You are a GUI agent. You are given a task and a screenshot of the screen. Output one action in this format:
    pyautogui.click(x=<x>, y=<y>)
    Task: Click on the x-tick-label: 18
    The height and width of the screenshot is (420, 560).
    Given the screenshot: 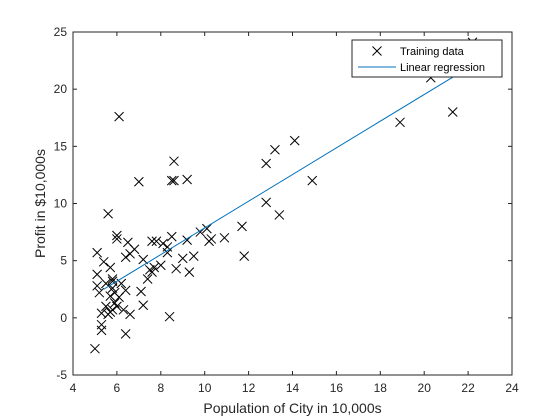 What is the action you would take?
    pyautogui.click(x=381, y=388)
    